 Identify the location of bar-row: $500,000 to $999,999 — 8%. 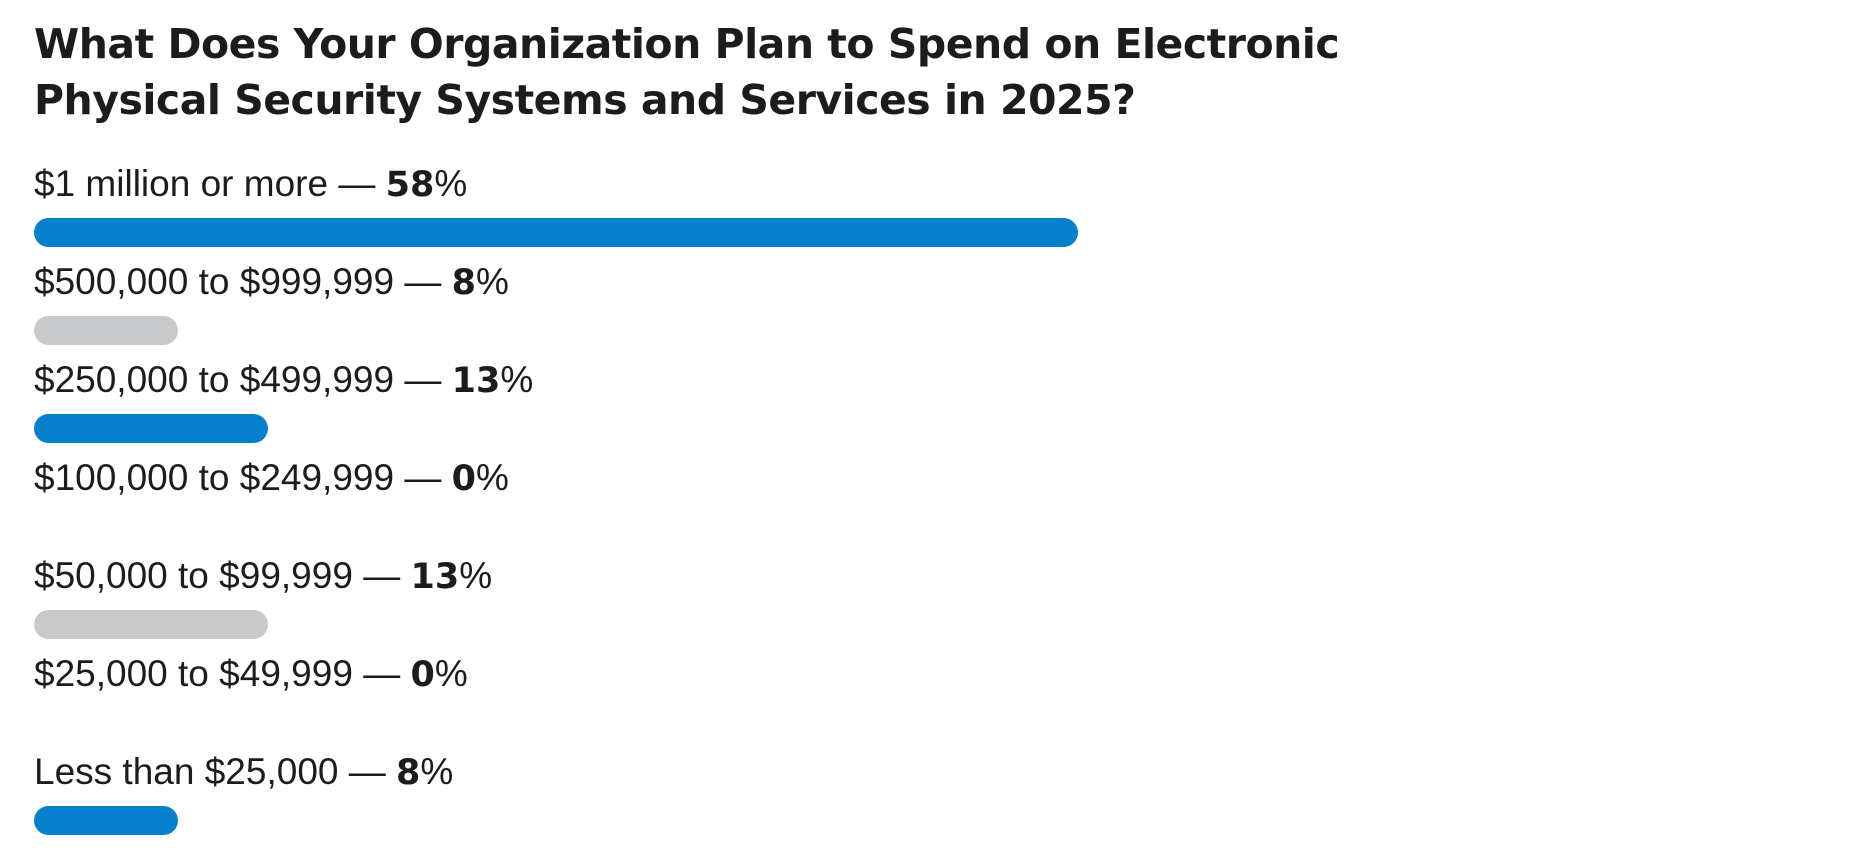
(734, 311).